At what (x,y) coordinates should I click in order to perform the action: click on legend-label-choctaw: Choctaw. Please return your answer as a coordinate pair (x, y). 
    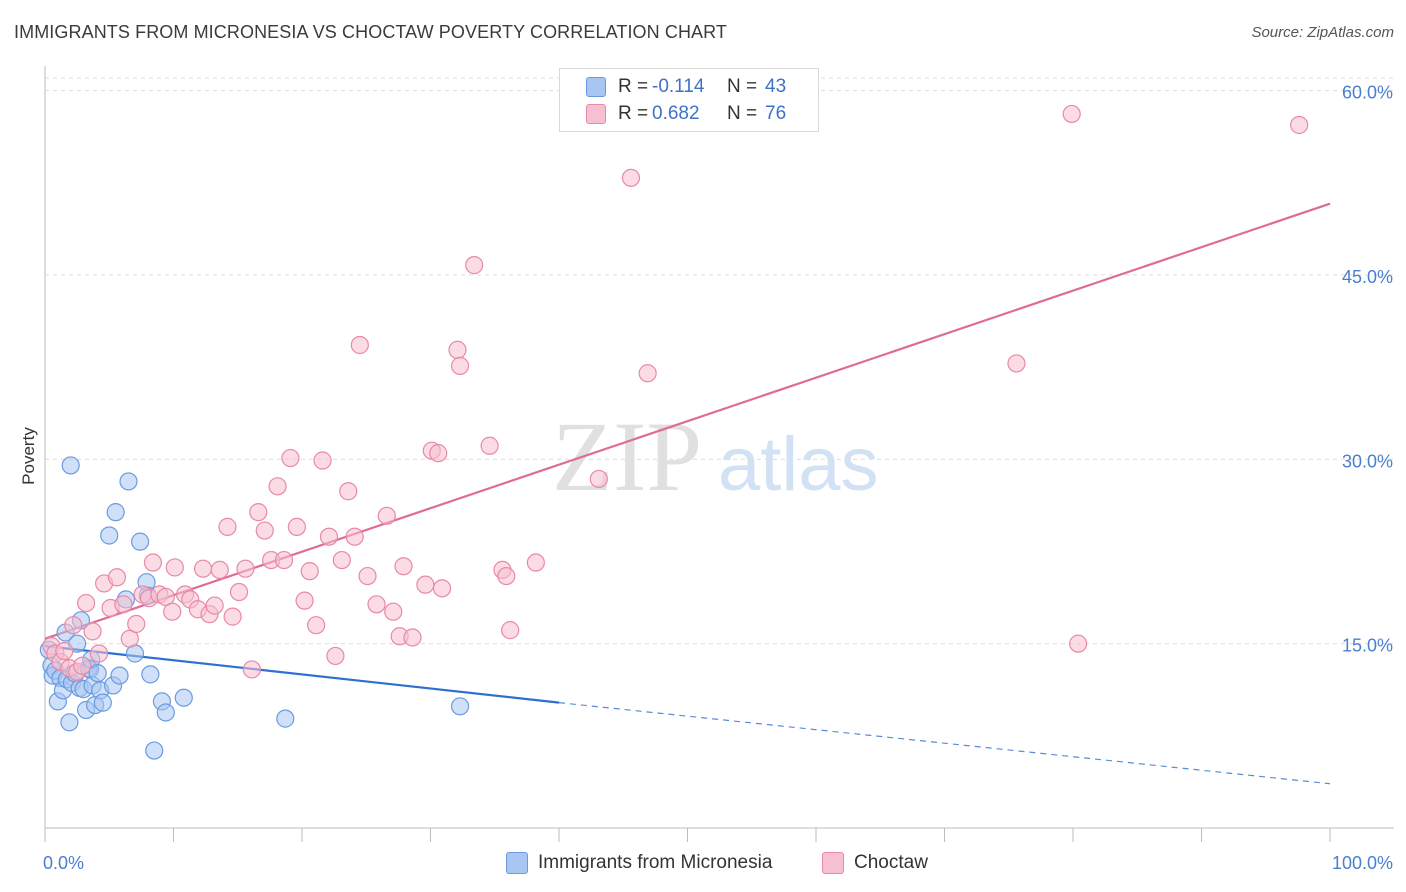
    Looking at the image, I should click on (891, 862).